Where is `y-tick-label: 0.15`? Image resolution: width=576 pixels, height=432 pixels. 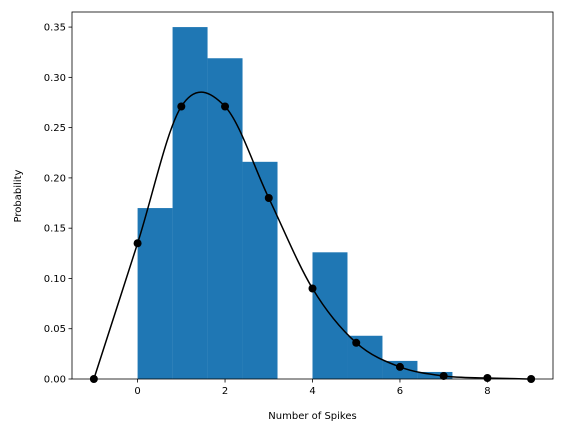
y-tick-label: 0.15 is located at coordinates (55, 229).